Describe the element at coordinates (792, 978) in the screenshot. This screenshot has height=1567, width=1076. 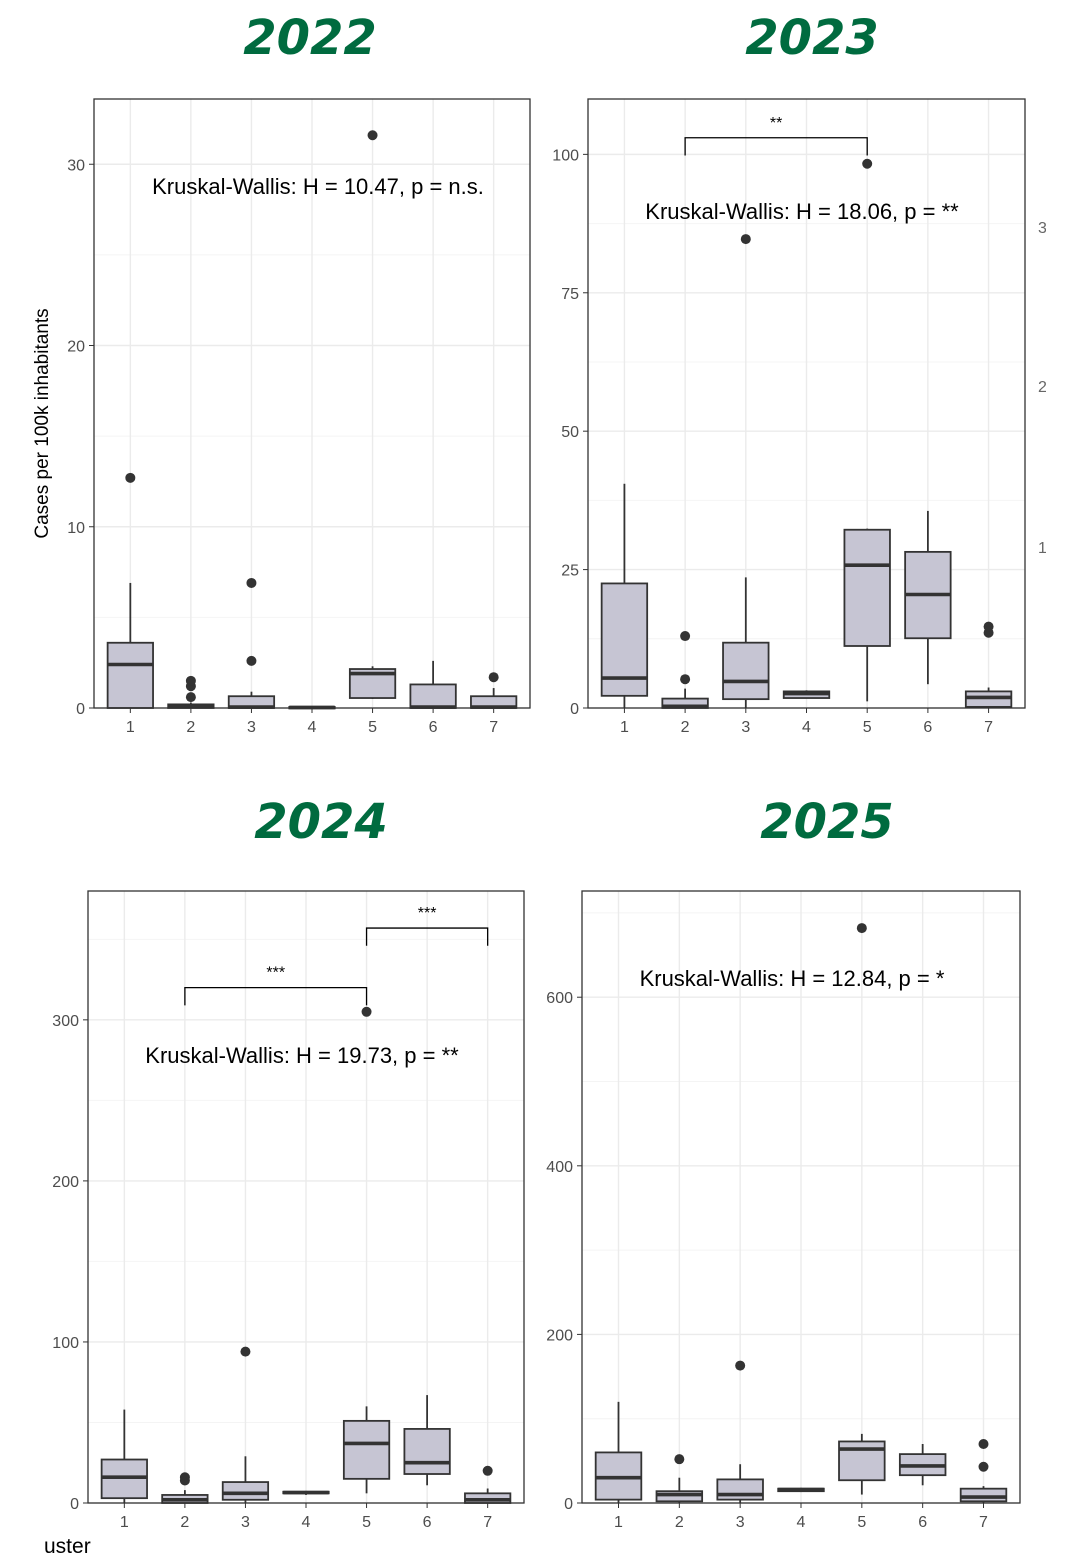
I see `kruskal-wallis-annotation: Kruskal-Wallis: H = 12.84, p = *` at that location.